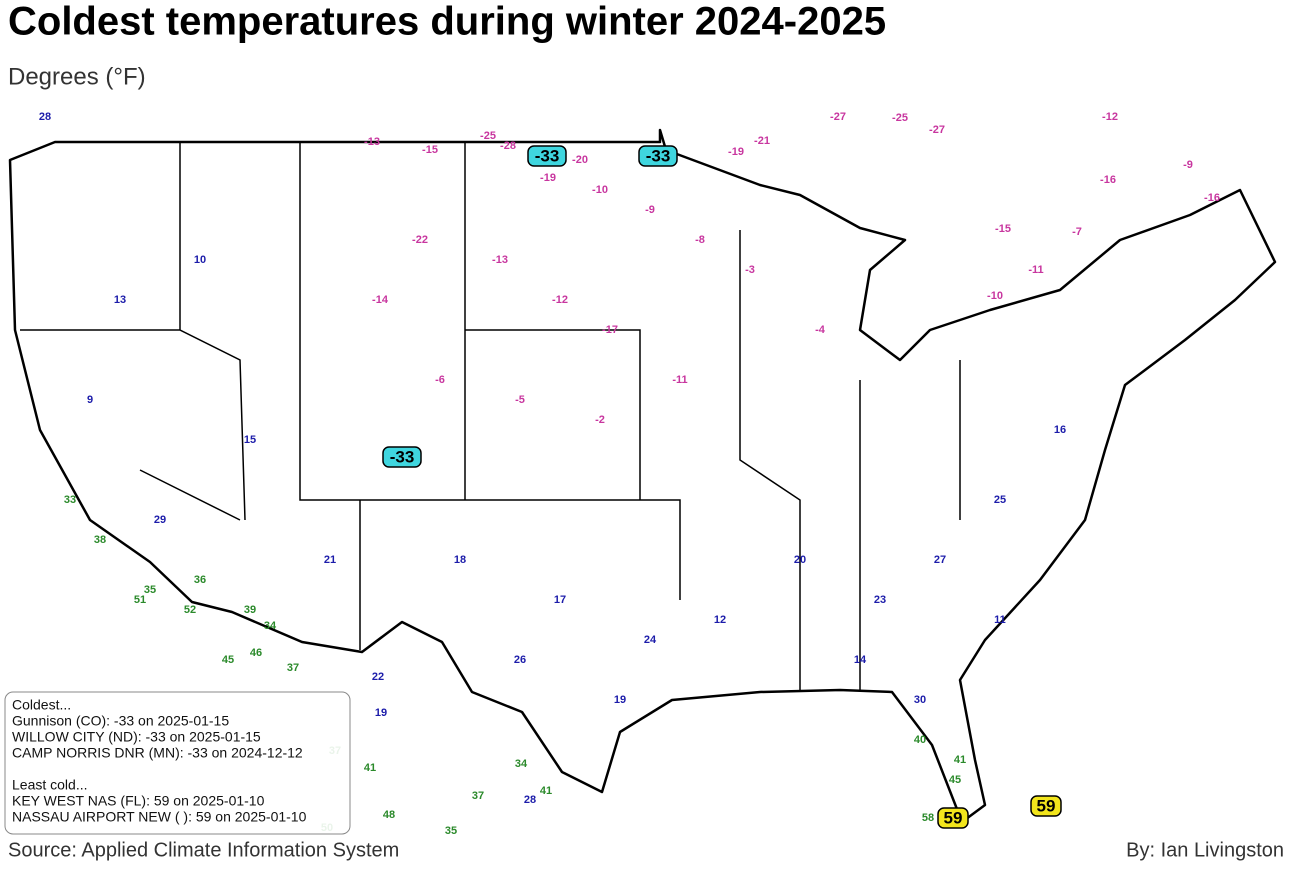 The height and width of the screenshot is (873, 1292). What do you see at coordinates (508, 146) in the screenshot?
I see `station-label: -28` at bounding box center [508, 146].